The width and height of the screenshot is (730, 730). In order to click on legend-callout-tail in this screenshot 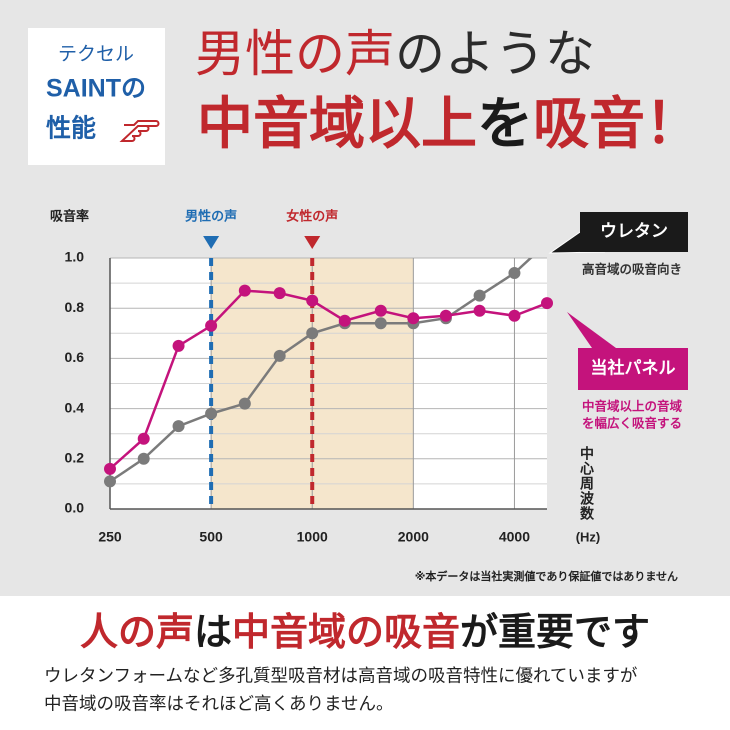, I will do `click(591, 330)`.